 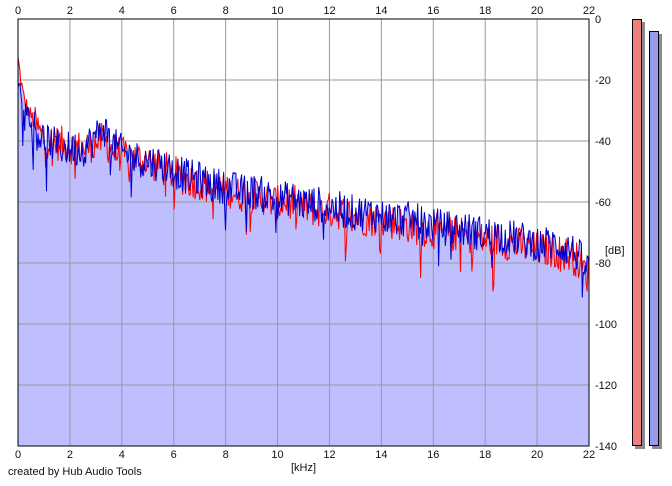 What do you see at coordinates (70, 11) in the screenshot?
I see `x-tick-label-top: 2` at bounding box center [70, 11].